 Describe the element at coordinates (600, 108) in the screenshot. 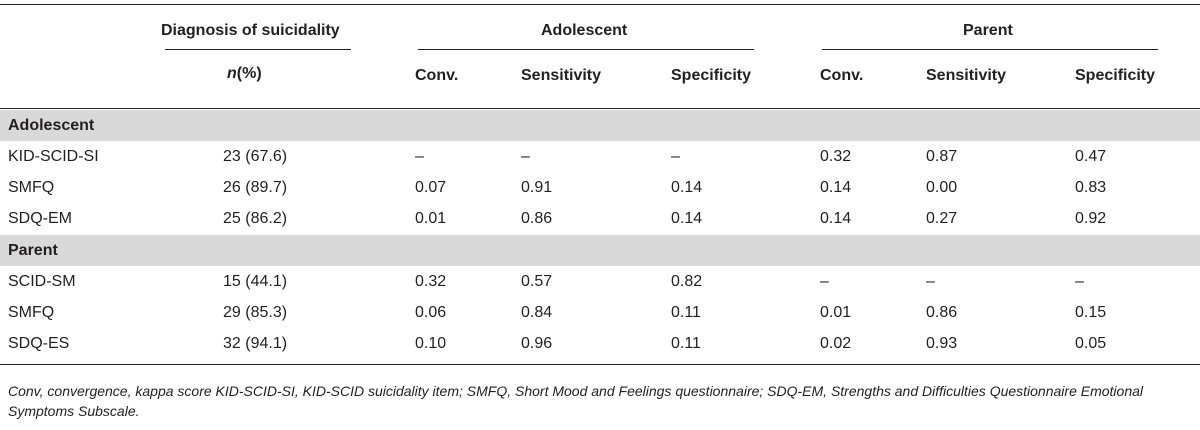

I see `header-bottom-rule` at that location.